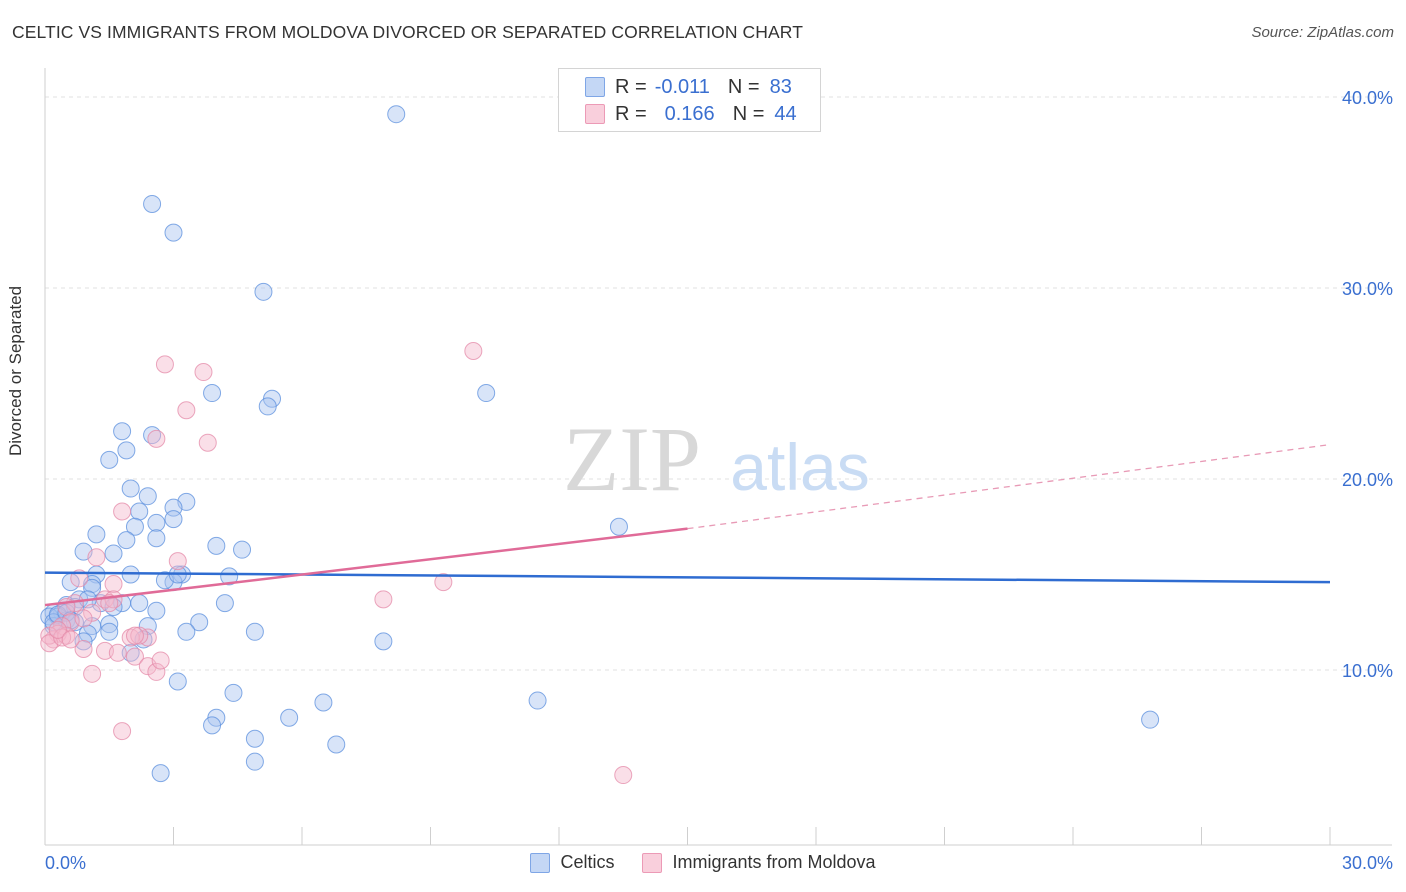 The width and height of the screenshot is (1406, 892). Describe the element at coordinates (632, 459) in the screenshot. I see `watermark-zip: ZIP` at that location.